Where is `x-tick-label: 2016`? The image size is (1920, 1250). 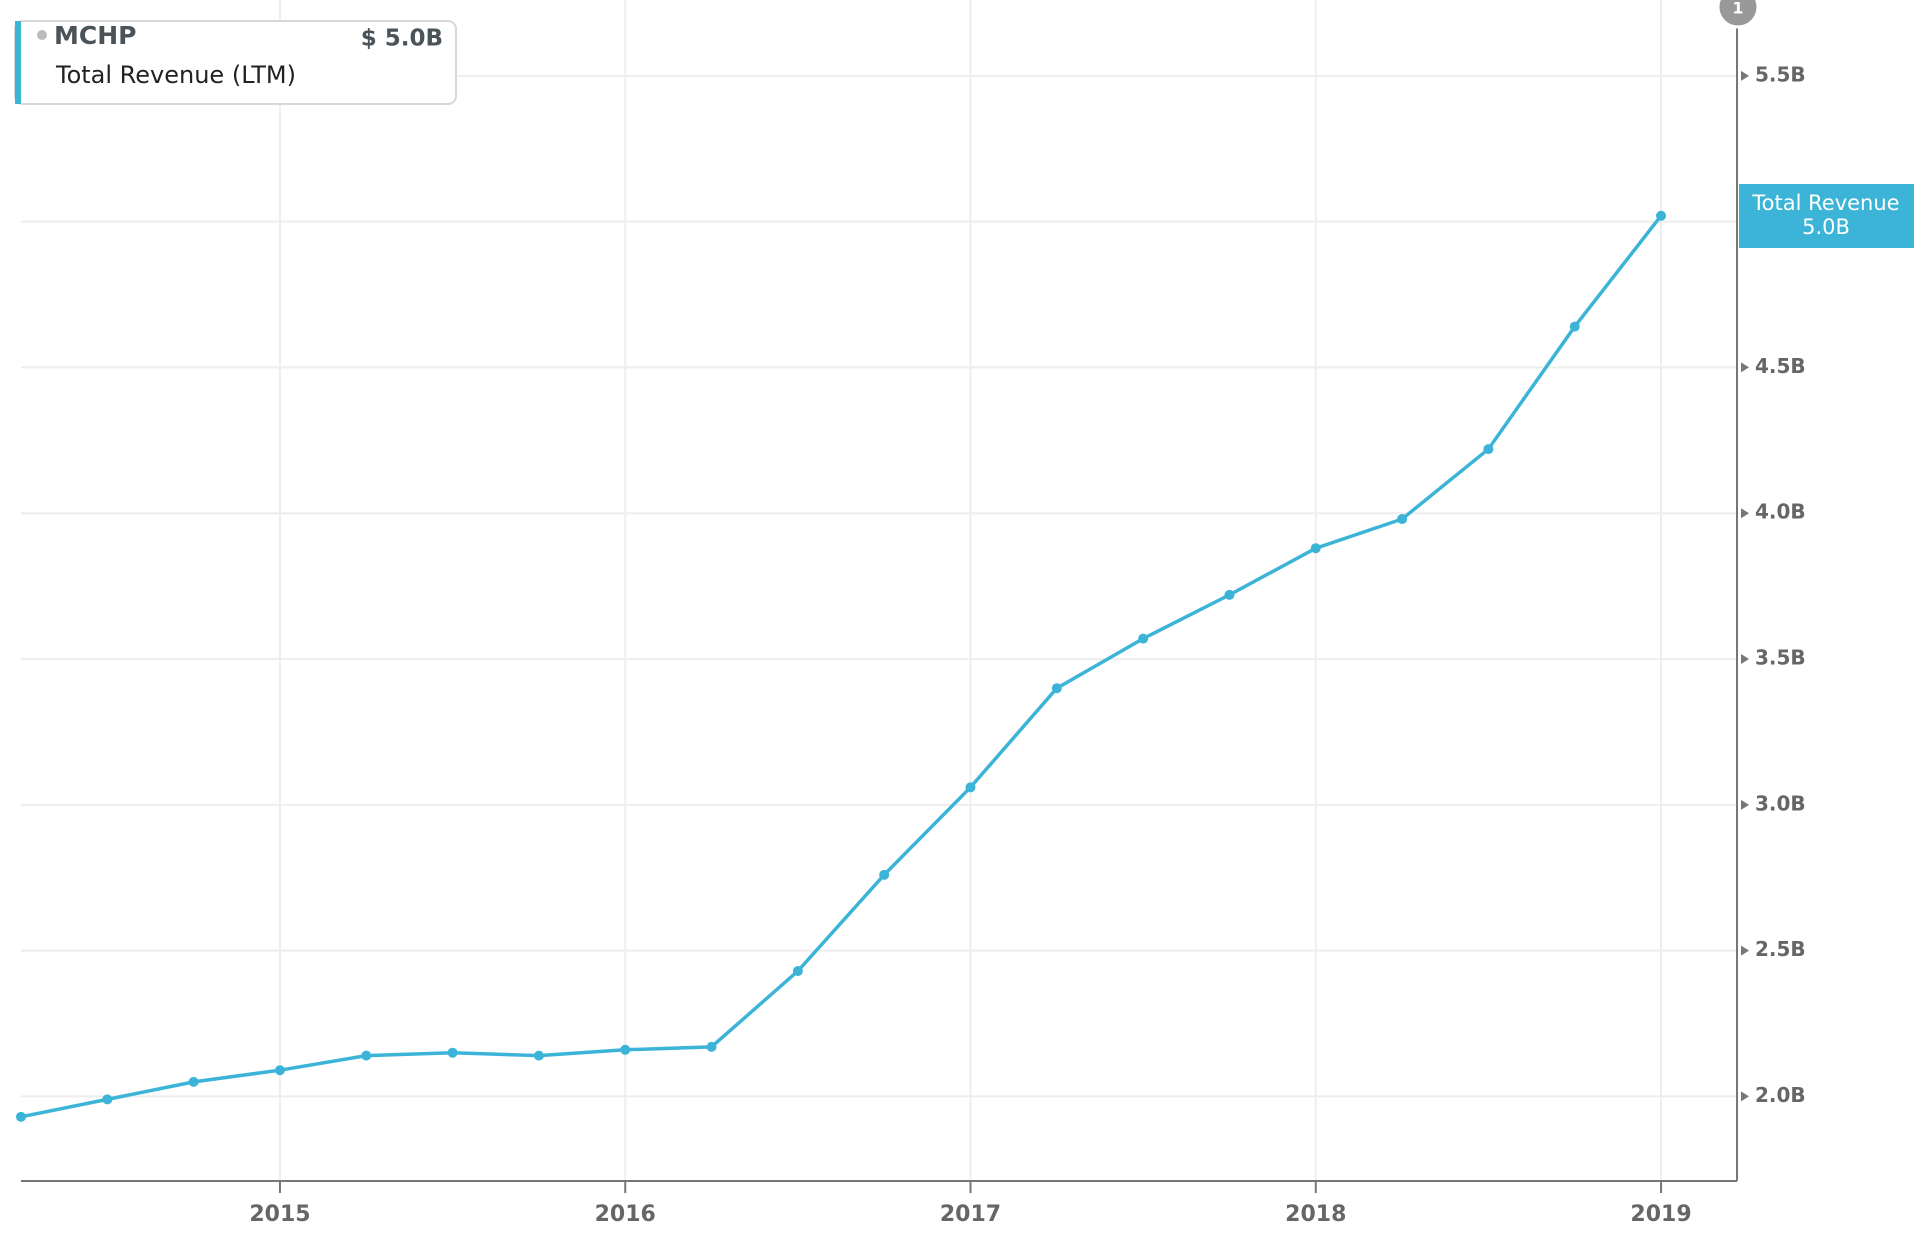 x-tick-label: 2016 is located at coordinates (625, 1214).